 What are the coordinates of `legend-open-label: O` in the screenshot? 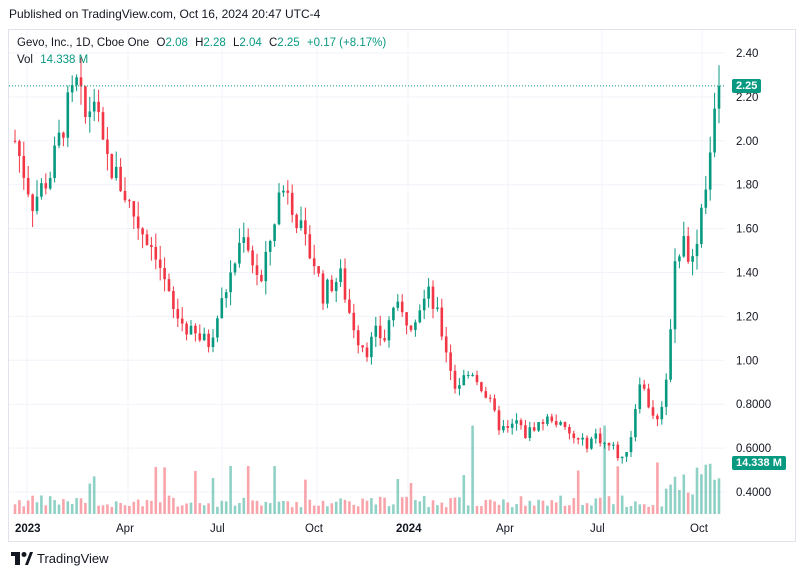 It's located at (161, 43).